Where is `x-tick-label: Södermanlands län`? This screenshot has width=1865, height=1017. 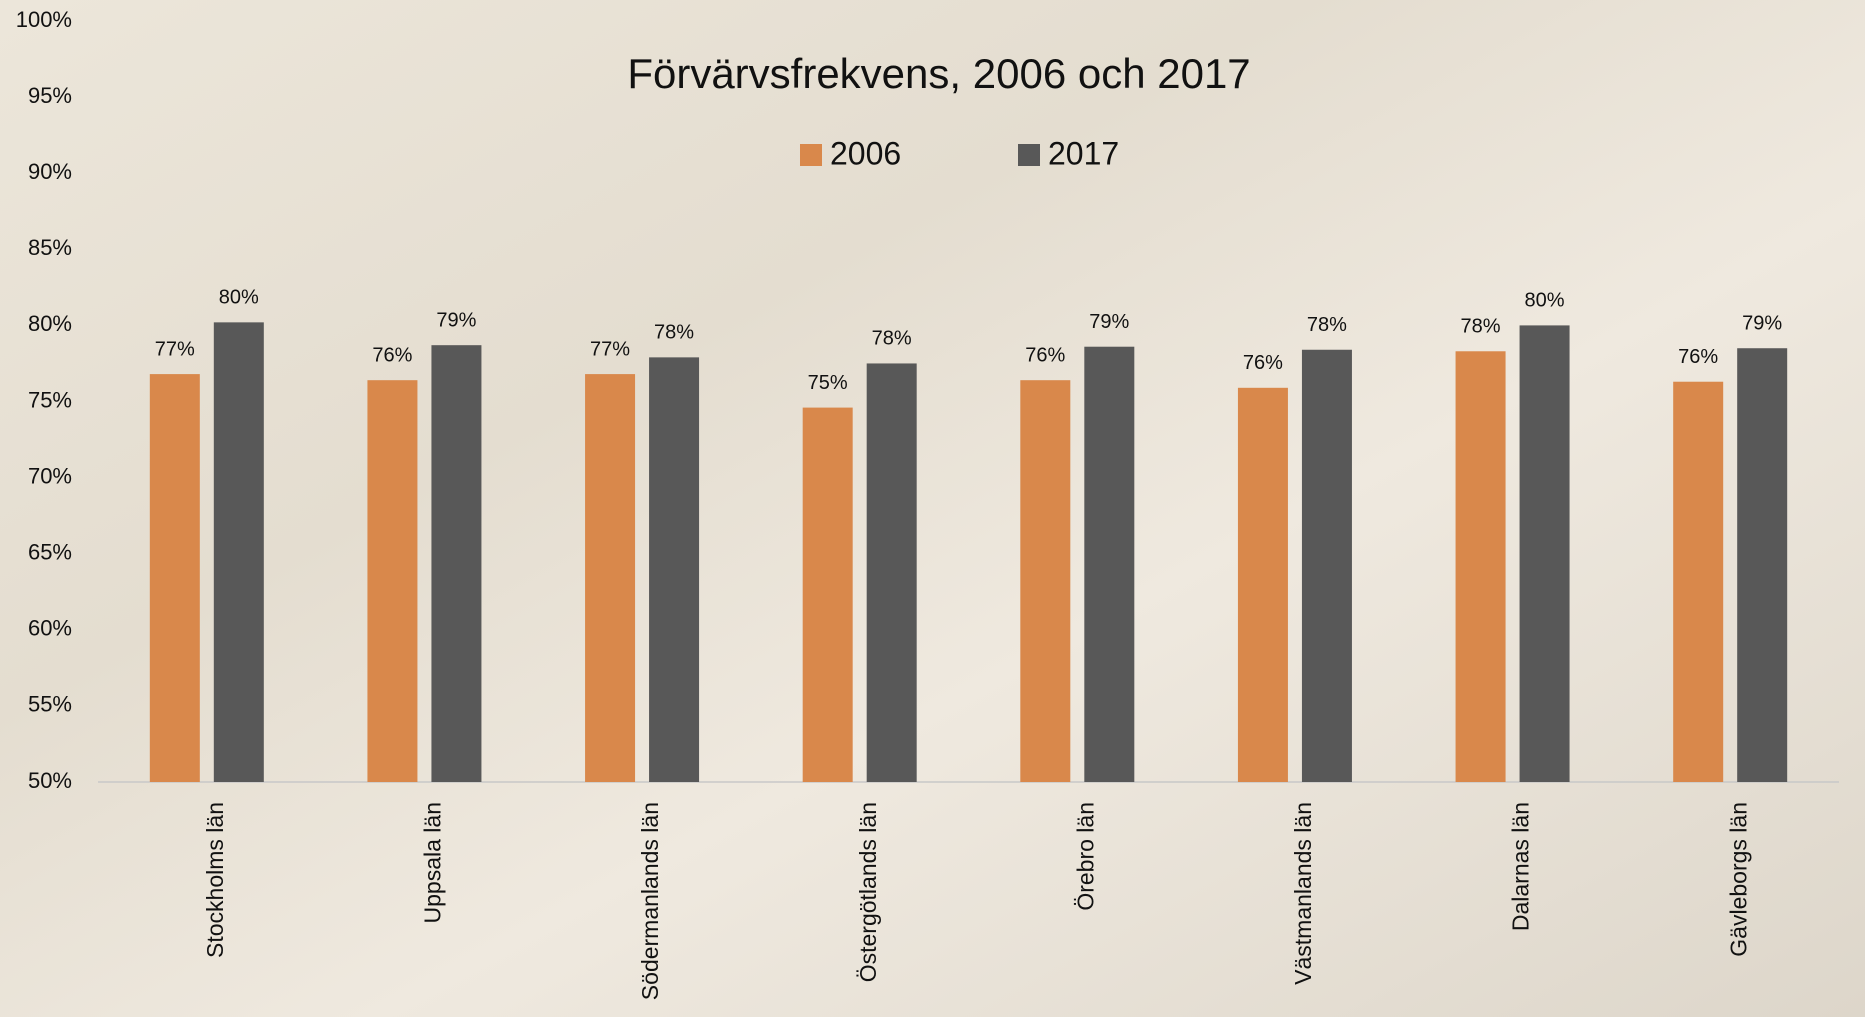
x-tick-label: Södermanlands län is located at coordinates (650, 901).